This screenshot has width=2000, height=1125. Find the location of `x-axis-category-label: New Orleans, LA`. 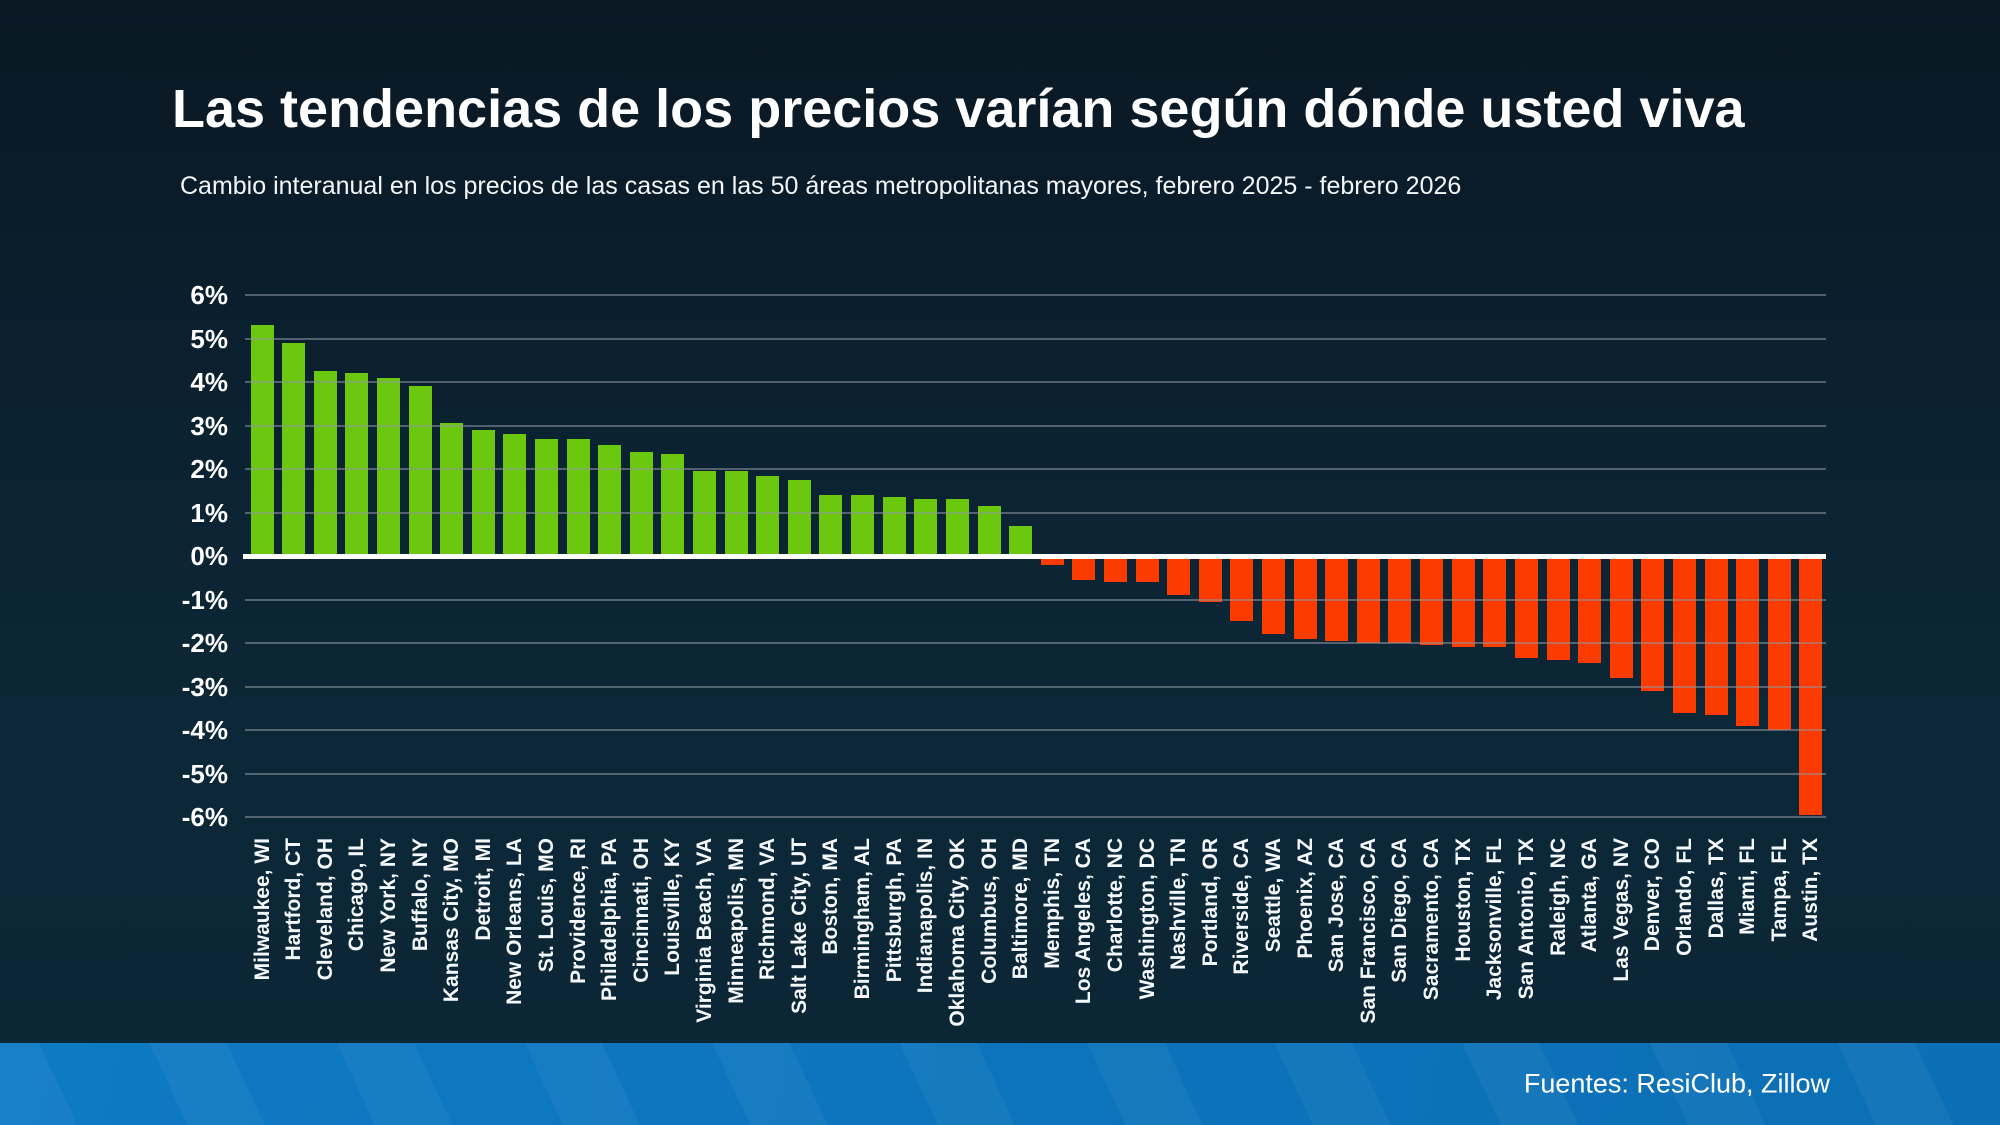

x-axis-category-label: New Orleans, LA is located at coordinates (515, 921).